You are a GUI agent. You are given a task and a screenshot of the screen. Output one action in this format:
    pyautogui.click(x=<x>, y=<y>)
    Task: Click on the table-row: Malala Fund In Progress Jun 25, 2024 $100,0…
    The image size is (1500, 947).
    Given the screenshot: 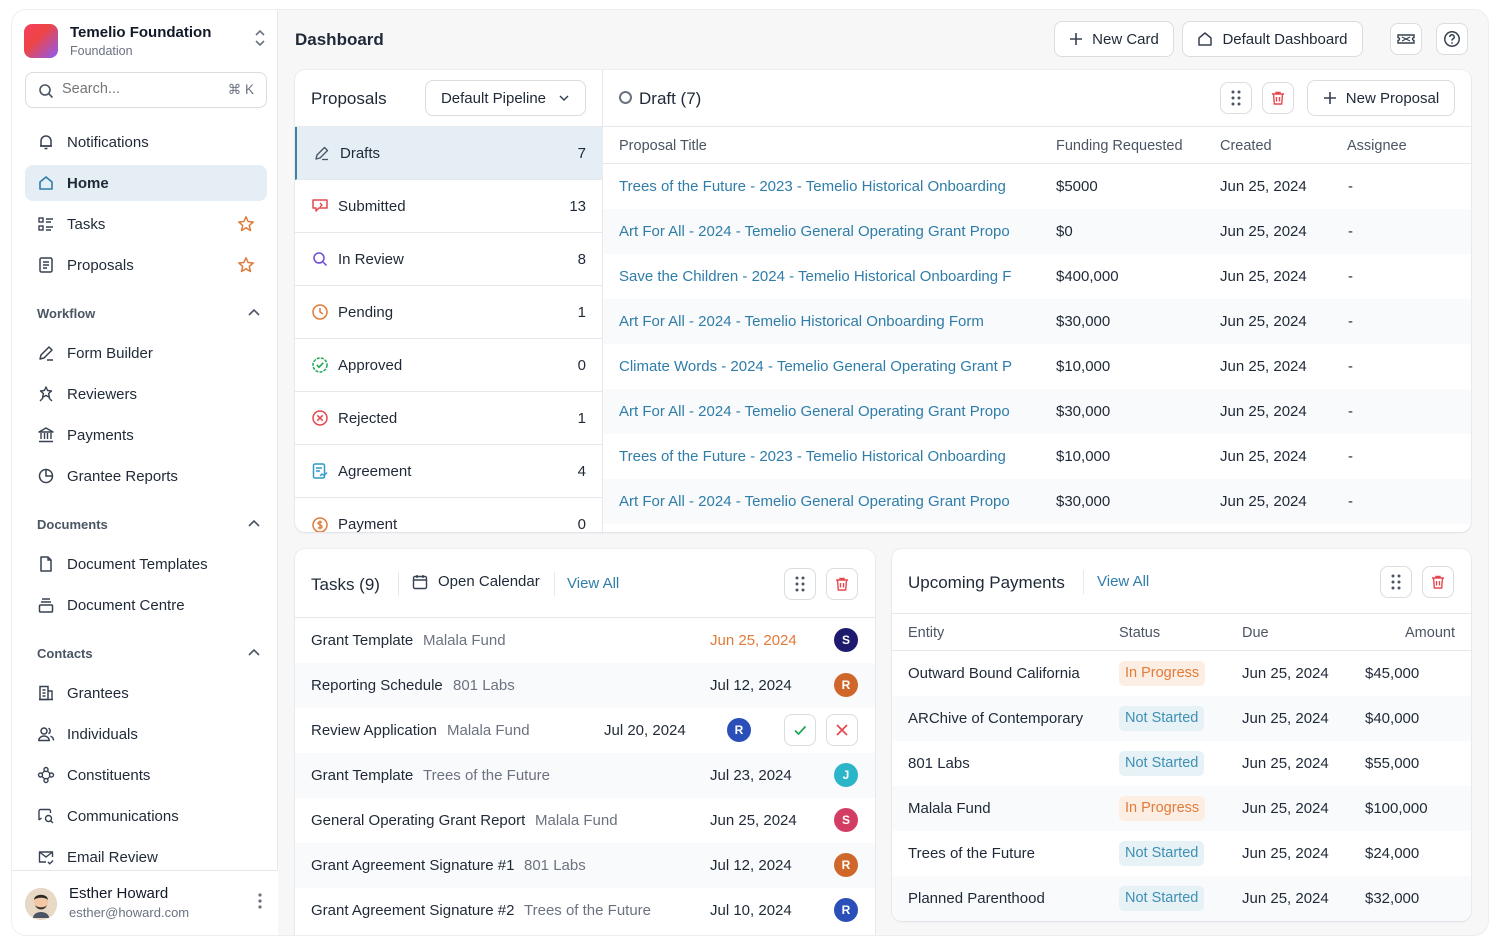 What is the action you would take?
    pyautogui.click(x=1181, y=808)
    